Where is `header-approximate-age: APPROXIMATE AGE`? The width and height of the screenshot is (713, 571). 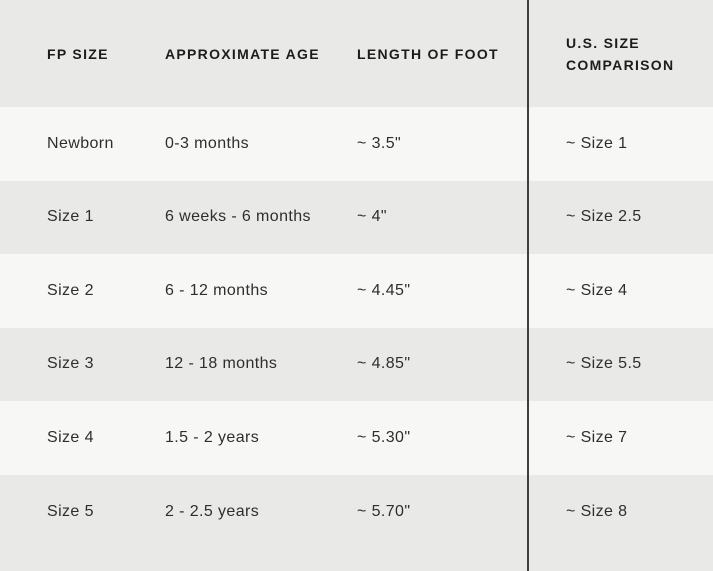
header-approximate-age: APPROXIMATE AGE is located at coordinates (242, 53).